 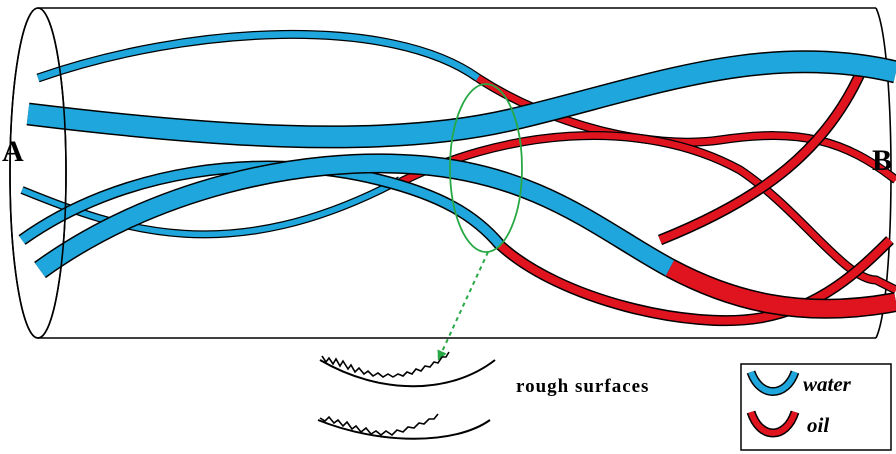 What do you see at coordinates (407, 369) in the screenshot?
I see `rough-surface-upper` at bounding box center [407, 369].